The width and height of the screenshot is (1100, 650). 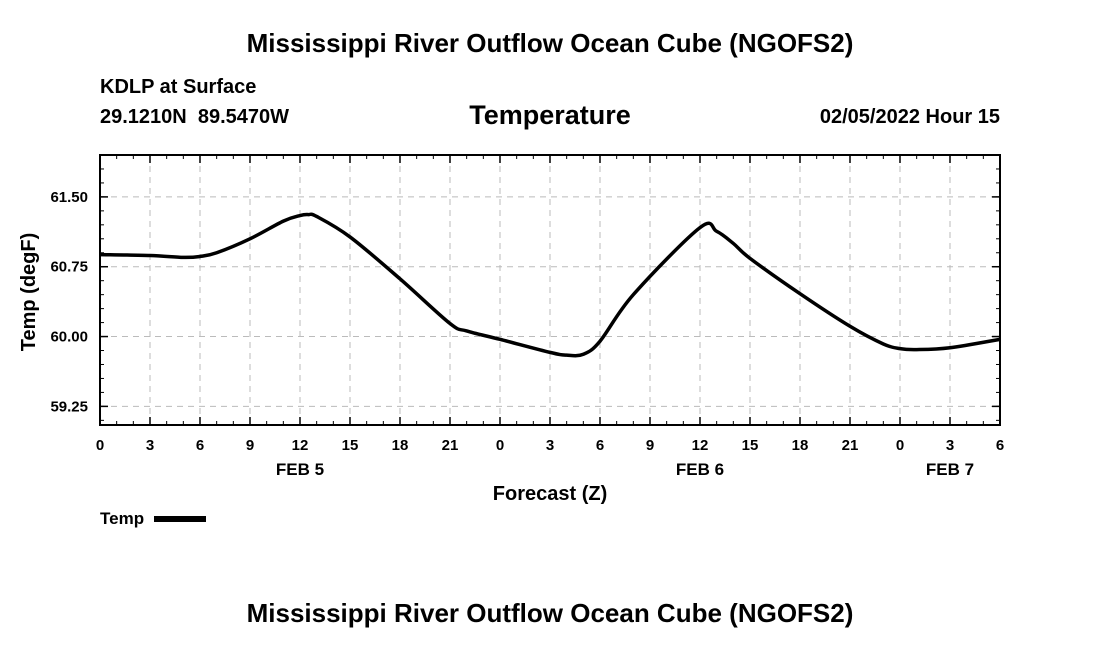 What do you see at coordinates (69, 197) in the screenshot?
I see `y-tick-label: 61.50` at bounding box center [69, 197].